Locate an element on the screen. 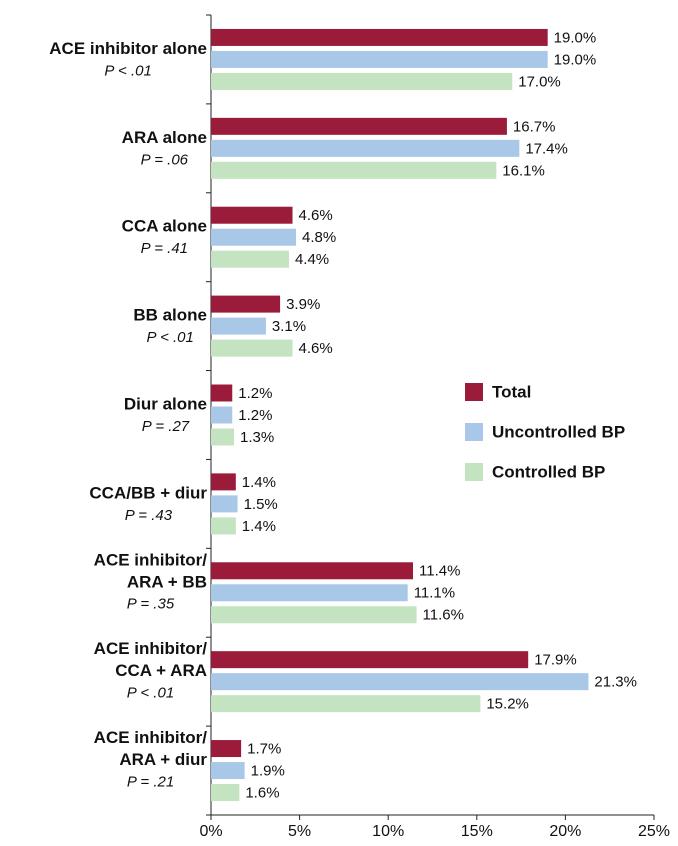 The image size is (678, 846). p-value: P = .43 is located at coordinates (149, 515).